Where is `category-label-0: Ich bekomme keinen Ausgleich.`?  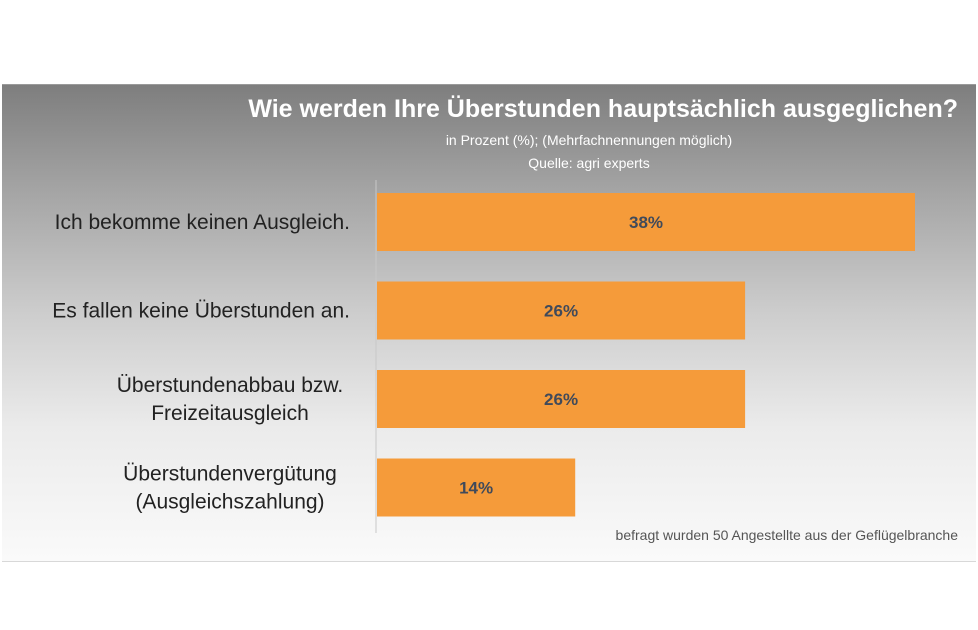
category-label-0: Ich bekomme keinen Ausgleich. is located at coordinates (202, 222).